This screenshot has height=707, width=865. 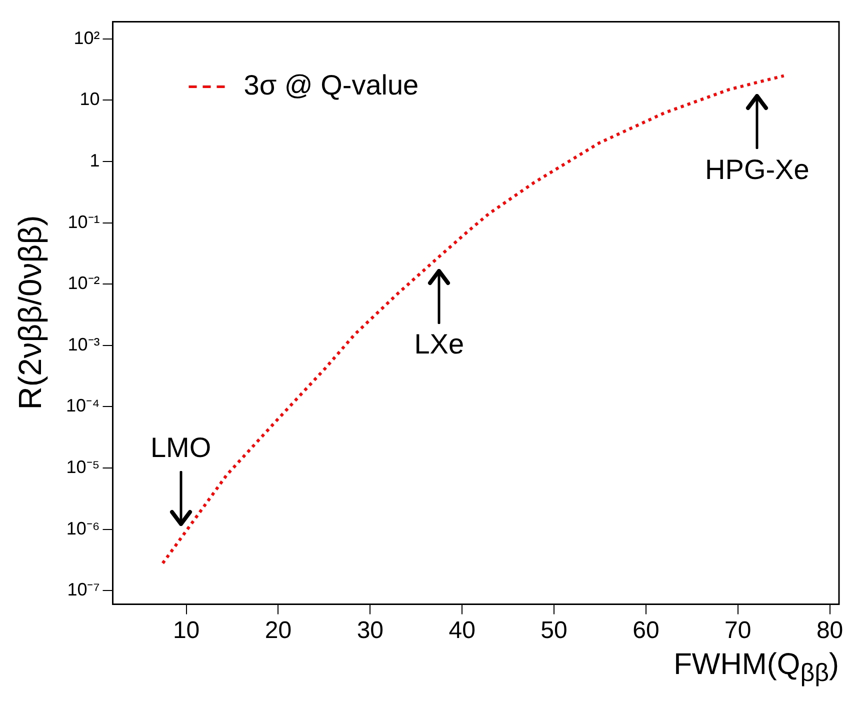 I want to click on annotation: LXe, so click(x=439, y=344).